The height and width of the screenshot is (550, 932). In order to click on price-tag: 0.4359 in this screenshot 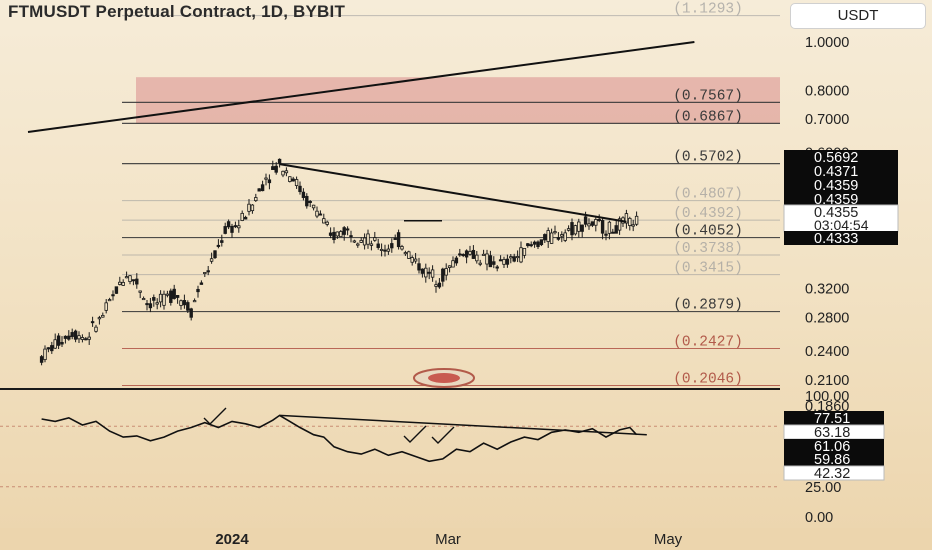, I will do `click(841, 186)`.